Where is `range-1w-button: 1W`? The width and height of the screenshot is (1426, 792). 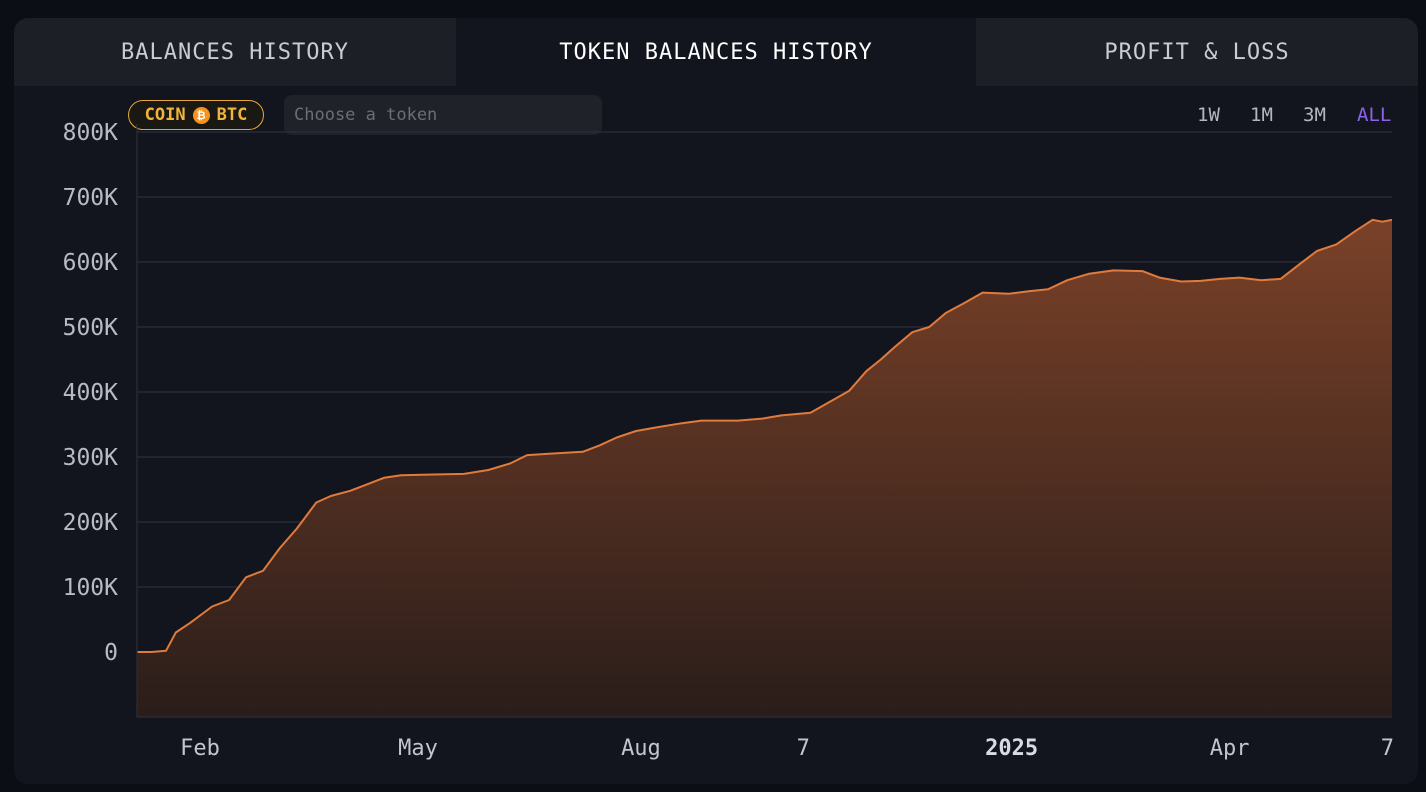
range-1w-button: 1W is located at coordinates (1208, 115).